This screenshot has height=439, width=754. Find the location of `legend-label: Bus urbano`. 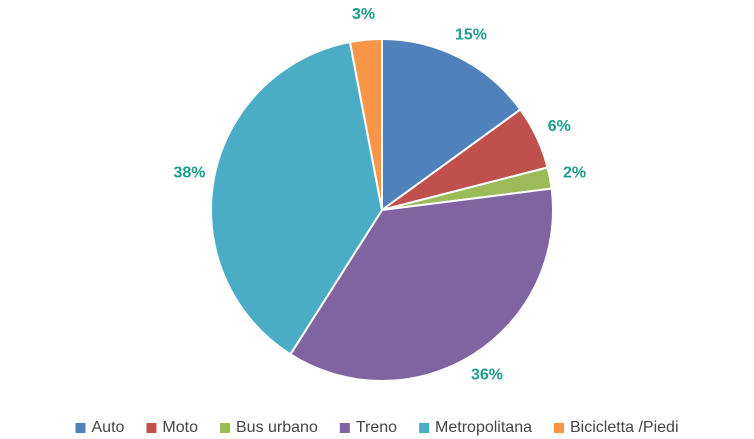

legend-label: Bus urbano is located at coordinates (277, 427).